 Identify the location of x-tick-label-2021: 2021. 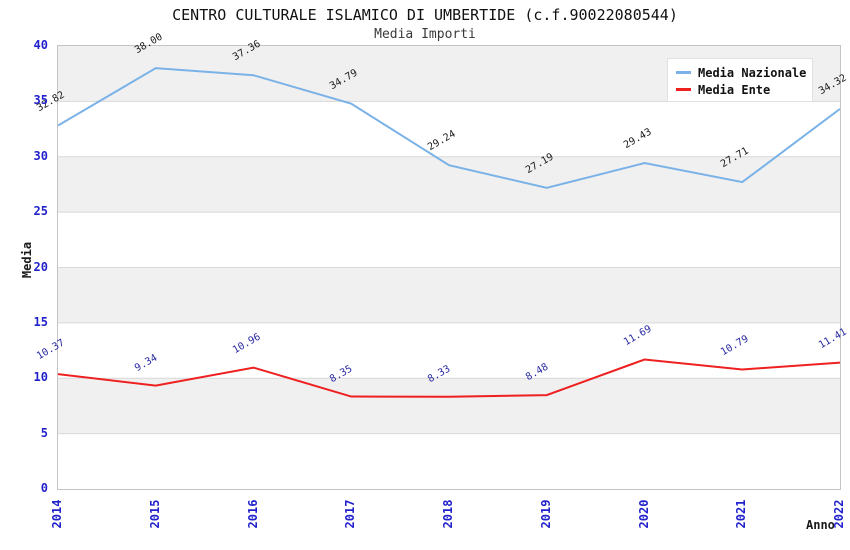
(741, 514).